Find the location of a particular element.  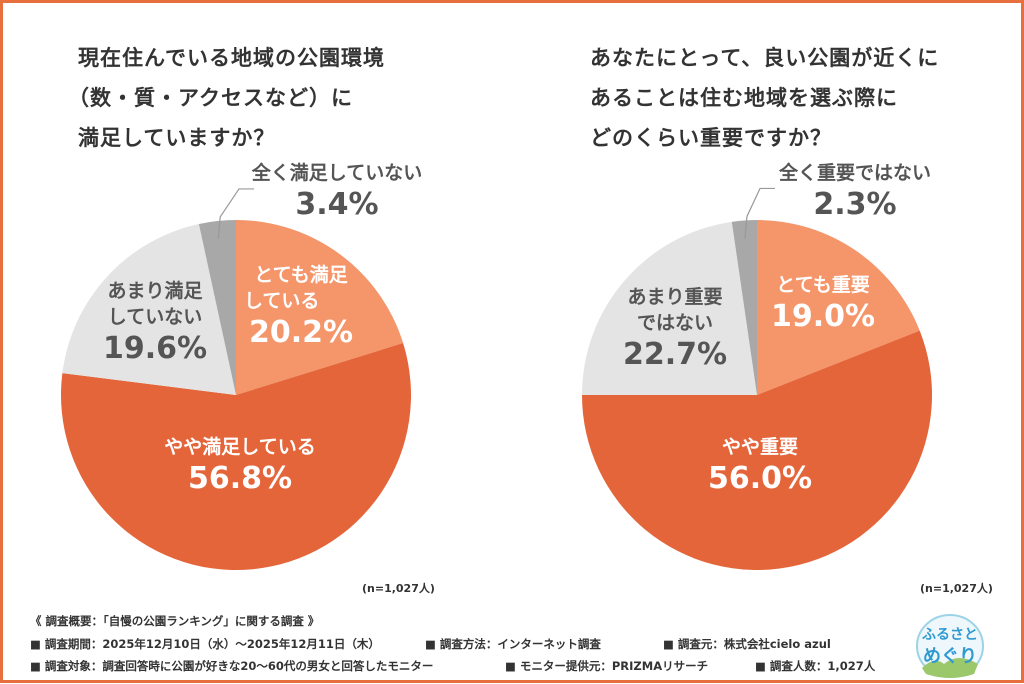

svg-text: めぐり is located at coordinates (950, 656).